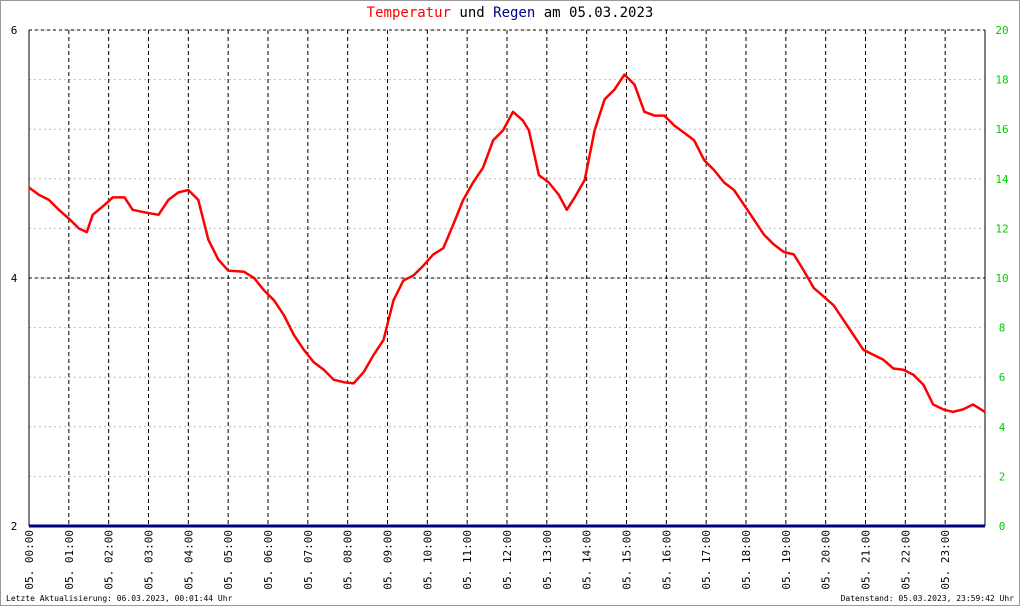 The image size is (1020, 606). I want to click on x-tick-label: 05. 03:00, so click(149, 560).